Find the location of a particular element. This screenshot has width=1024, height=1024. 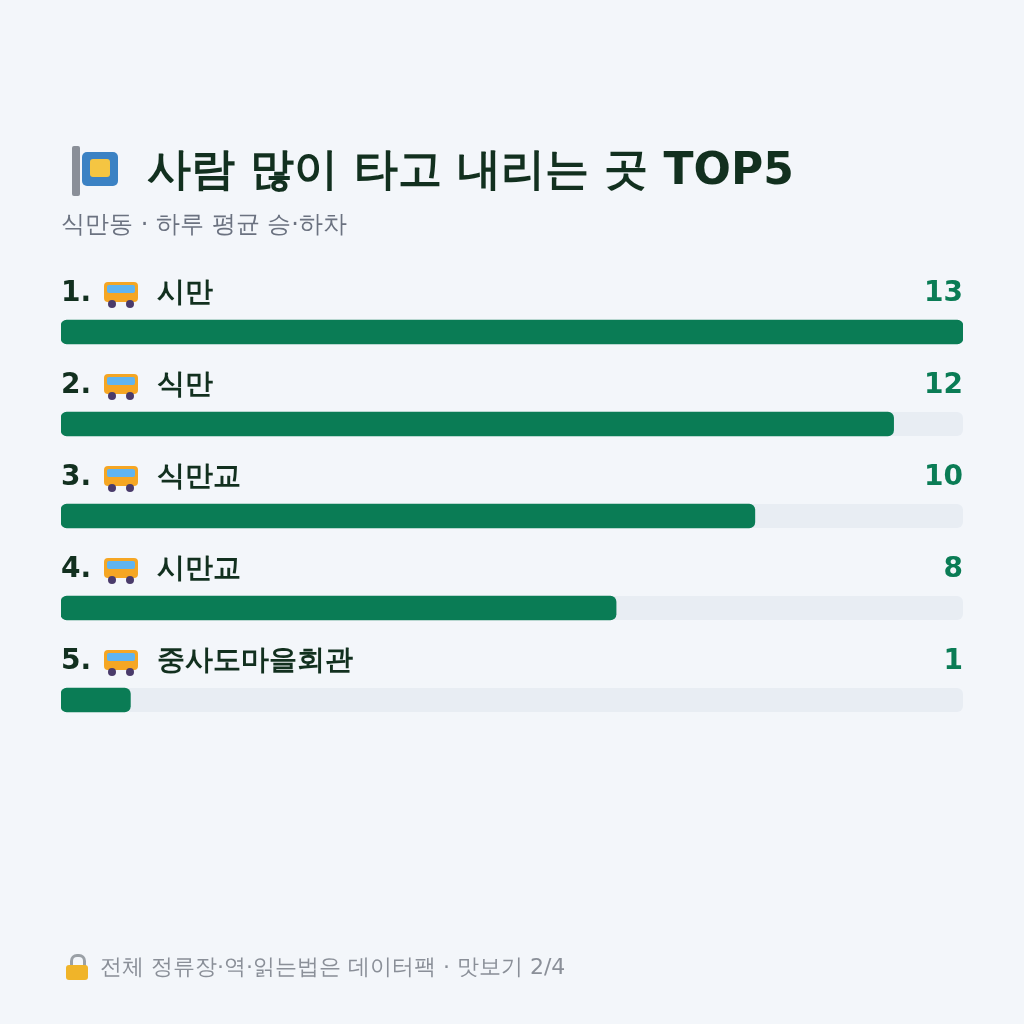

data-label: 13 is located at coordinates (943, 292).